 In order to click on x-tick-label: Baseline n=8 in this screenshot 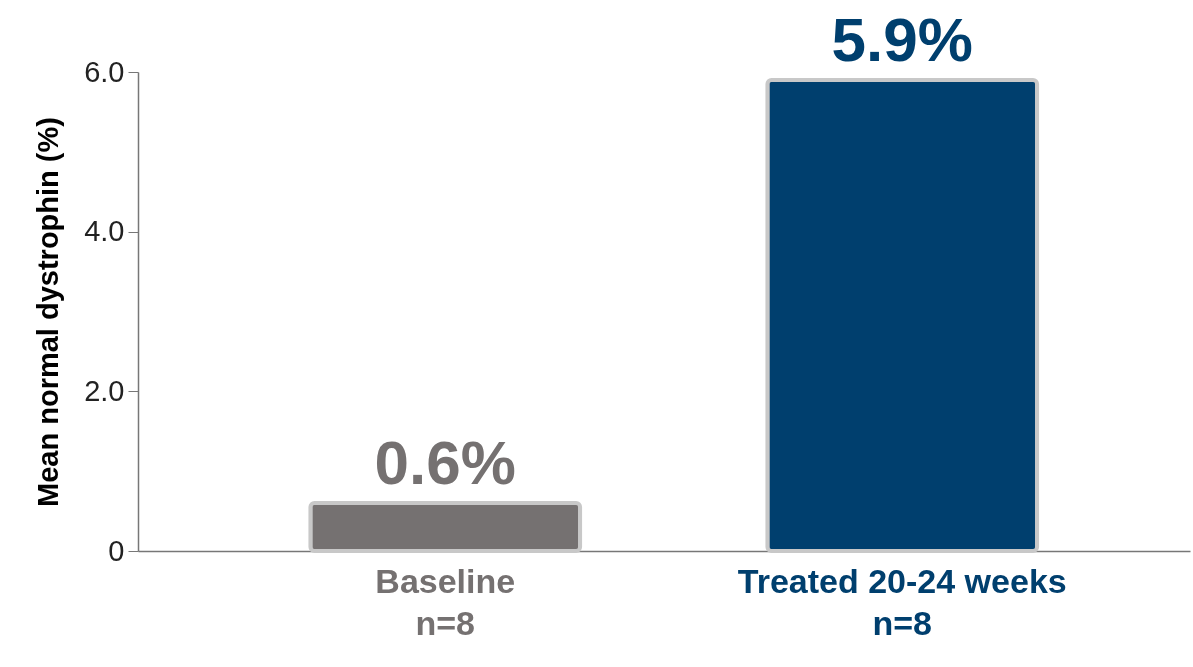, I will do `click(445, 601)`.